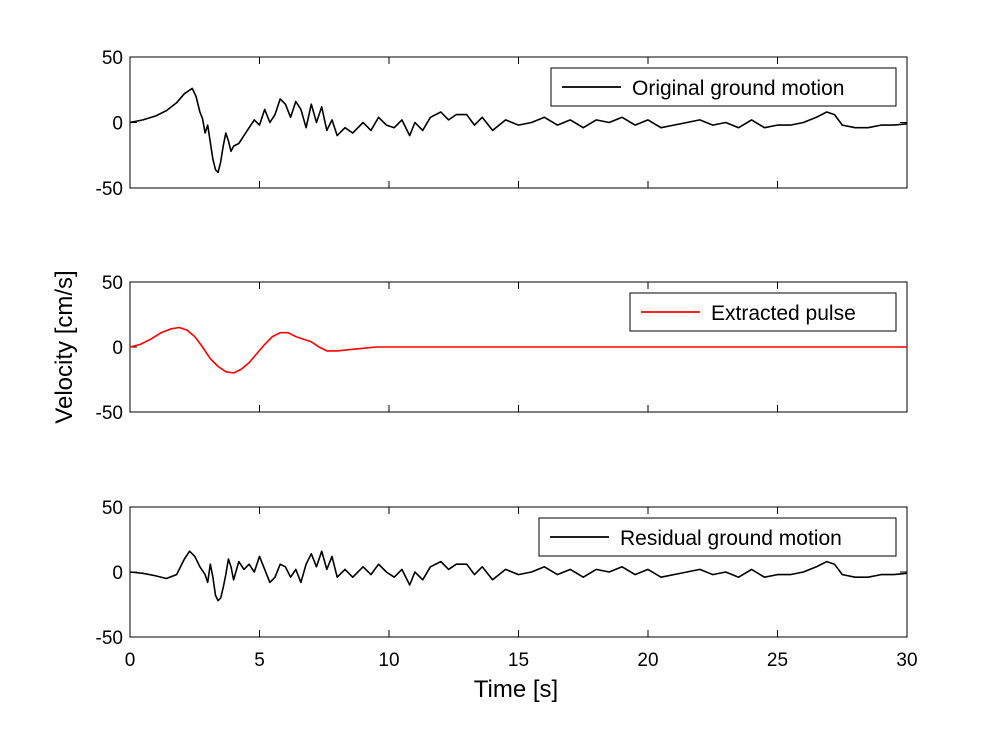 This screenshot has height=750, width=1002. What do you see at coordinates (518, 350) in the screenshot?
I see `series-line-pulse` at bounding box center [518, 350].